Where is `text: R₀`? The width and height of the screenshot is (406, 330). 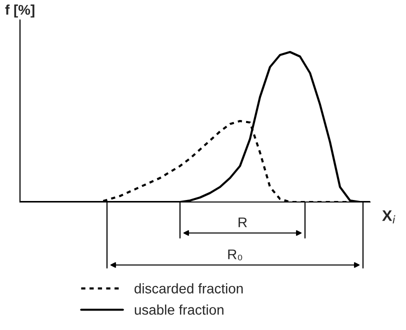 text: R₀ is located at coordinates (235, 255).